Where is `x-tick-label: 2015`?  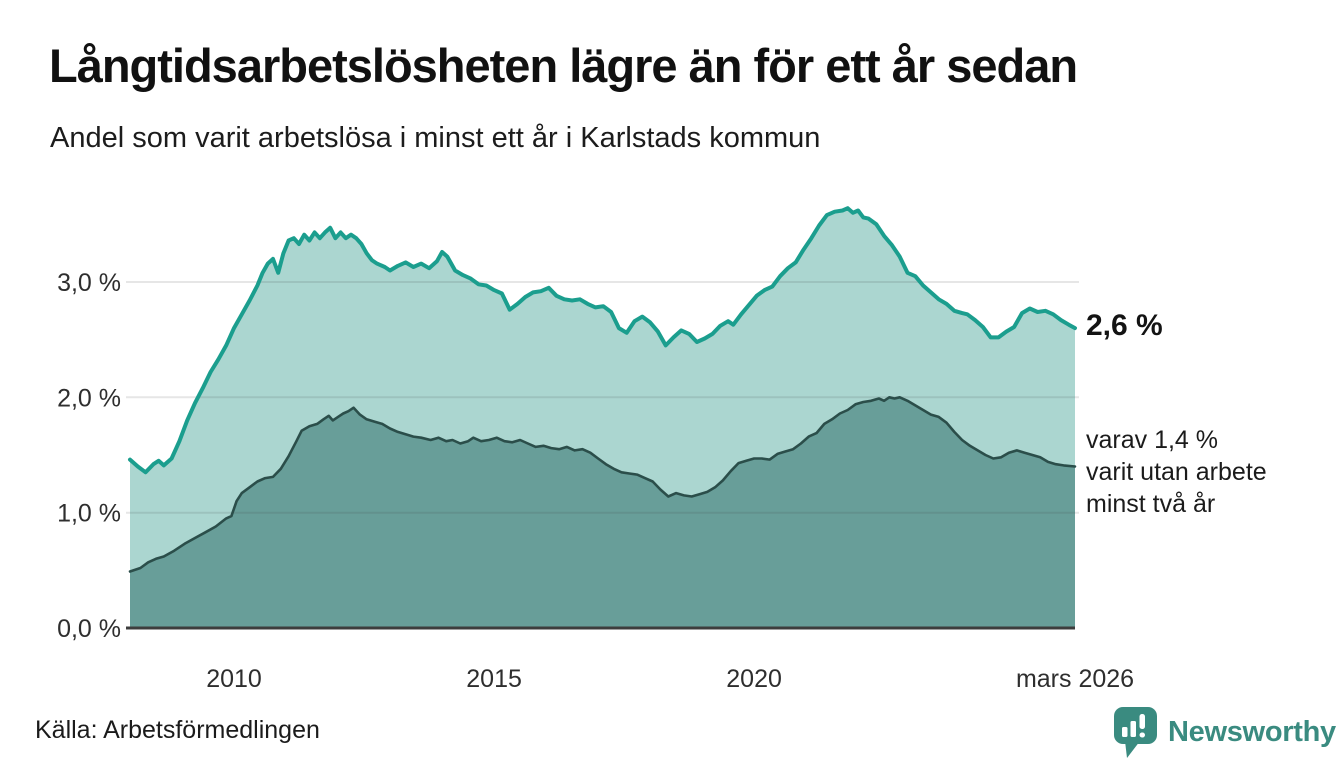
x-tick-label: 2015 is located at coordinates (494, 679).